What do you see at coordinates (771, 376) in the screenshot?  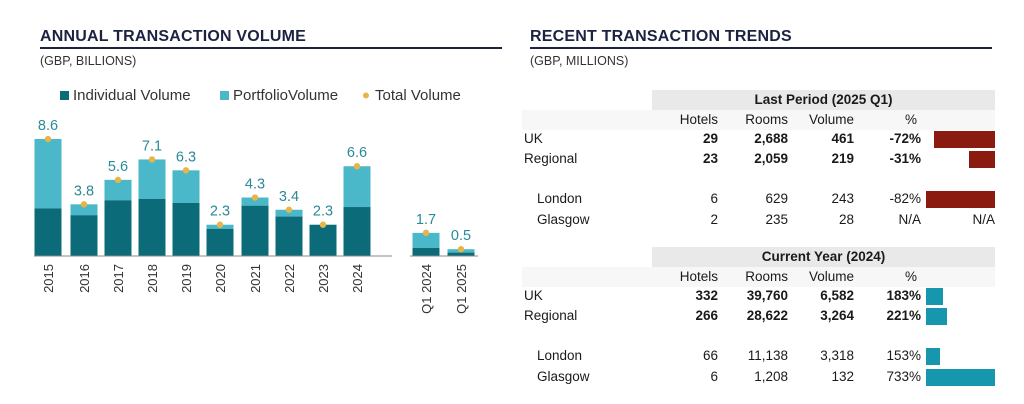 I see `current_year-row-rooms-3: 1,208` at bounding box center [771, 376].